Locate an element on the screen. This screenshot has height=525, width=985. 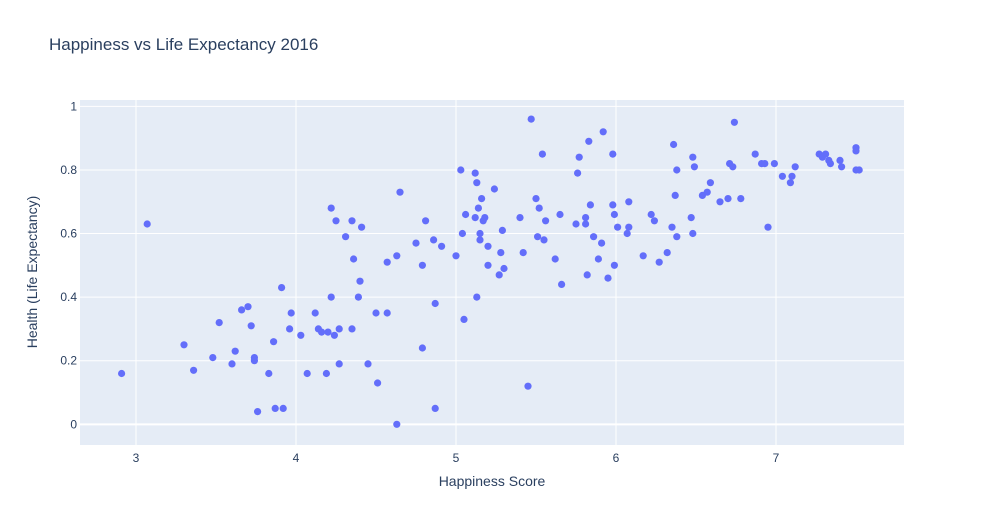
x-tick-label: 5 is located at coordinates (456, 458).